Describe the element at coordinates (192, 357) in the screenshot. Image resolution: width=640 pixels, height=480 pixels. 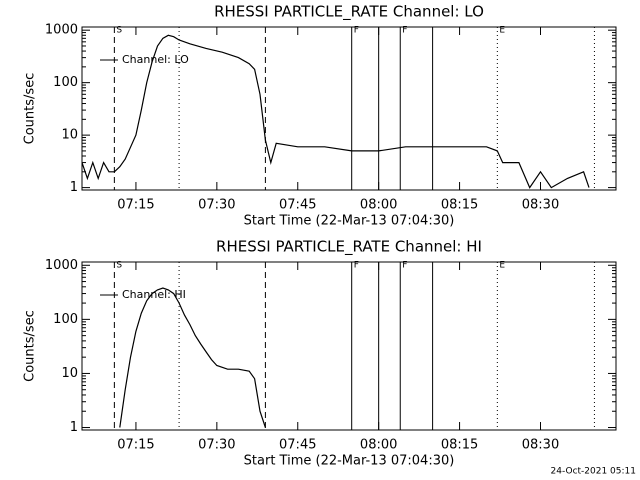
I see `data-line` at that location.